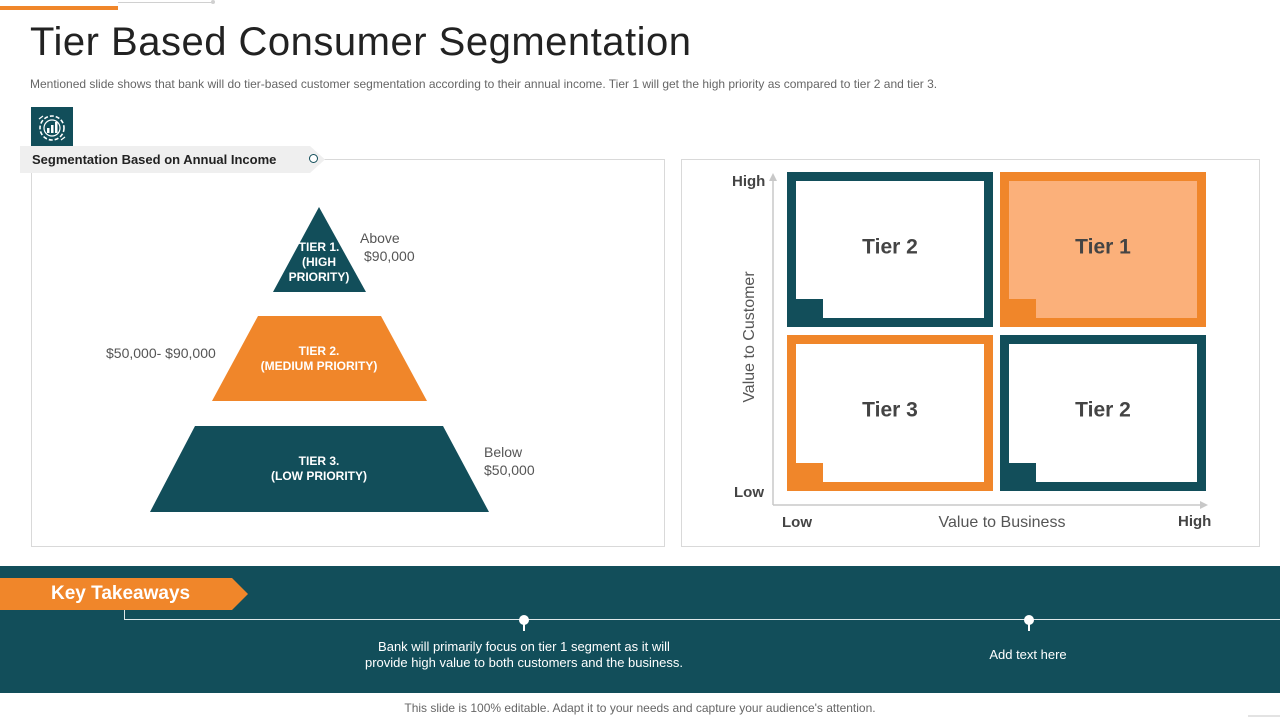 The width and height of the screenshot is (1280, 720). Describe the element at coordinates (503, 452) in the screenshot. I see `tier-3-income-line1: Below` at that location.